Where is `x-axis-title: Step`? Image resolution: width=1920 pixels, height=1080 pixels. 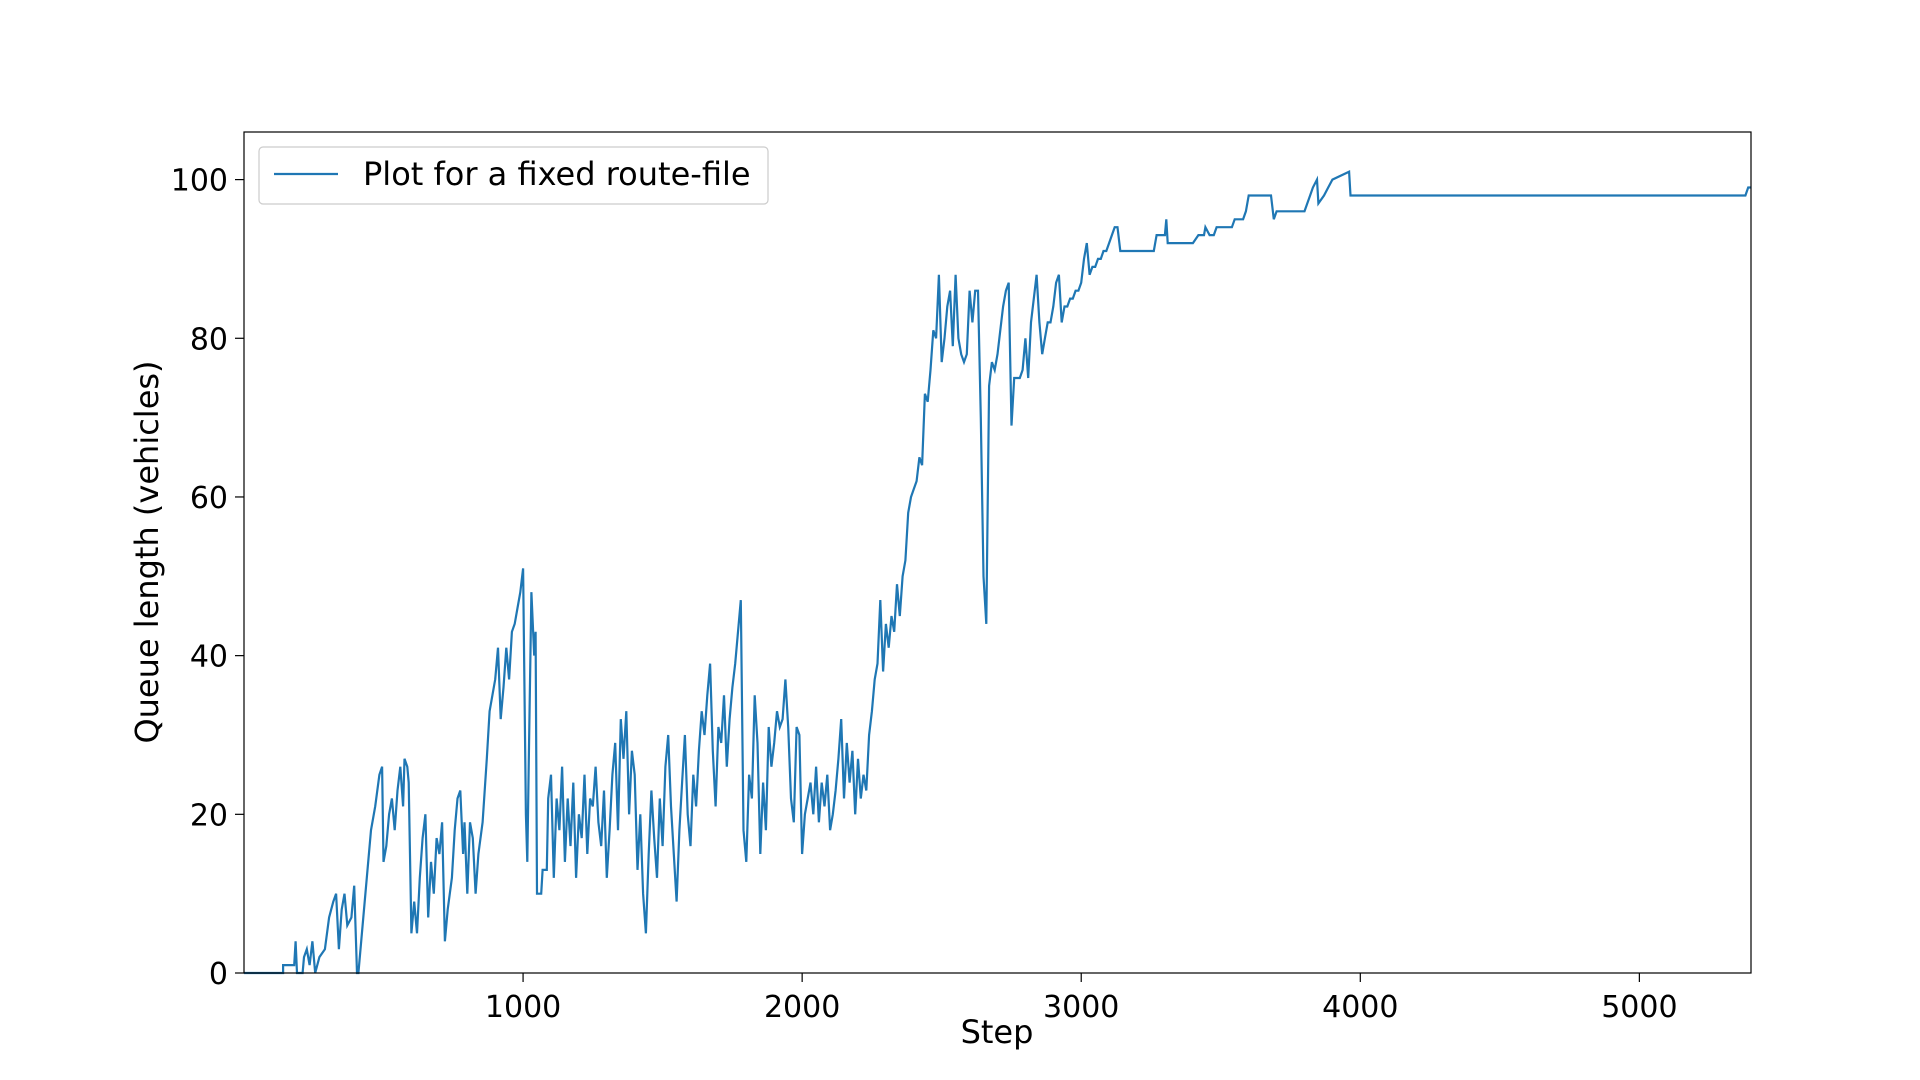 x-axis-title: Step is located at coordinates (997, 1032).